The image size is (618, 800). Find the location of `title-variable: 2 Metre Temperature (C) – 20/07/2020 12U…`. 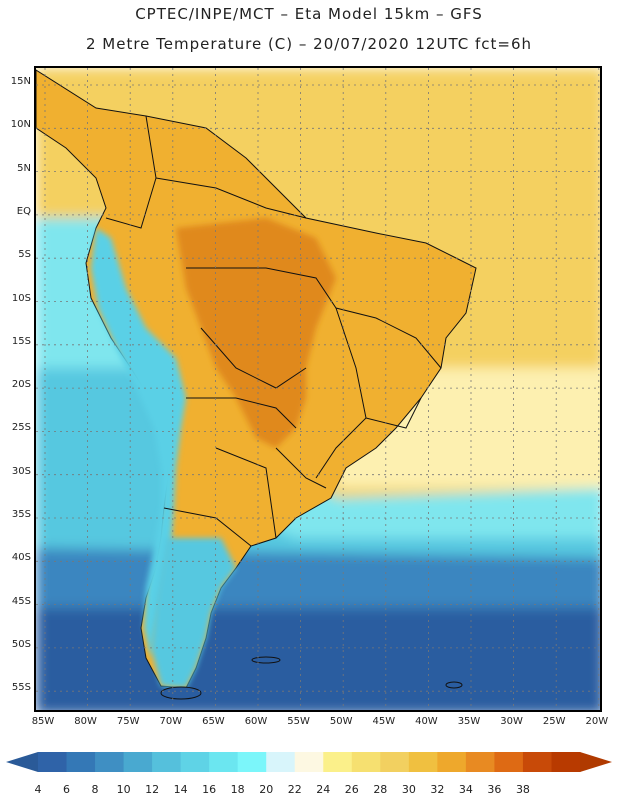

title-variable: 2 Metre Temperature (C) – 20/07/2020 12U… is located at coordinates (309, 44).